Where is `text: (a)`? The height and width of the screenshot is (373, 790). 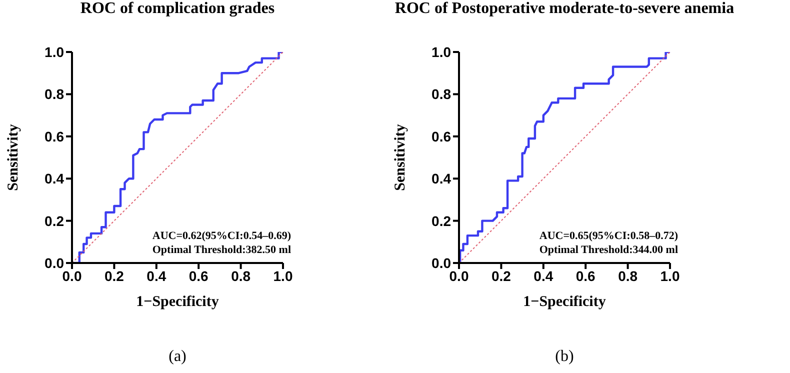 text: (a) is located at coordinates (178, 357).